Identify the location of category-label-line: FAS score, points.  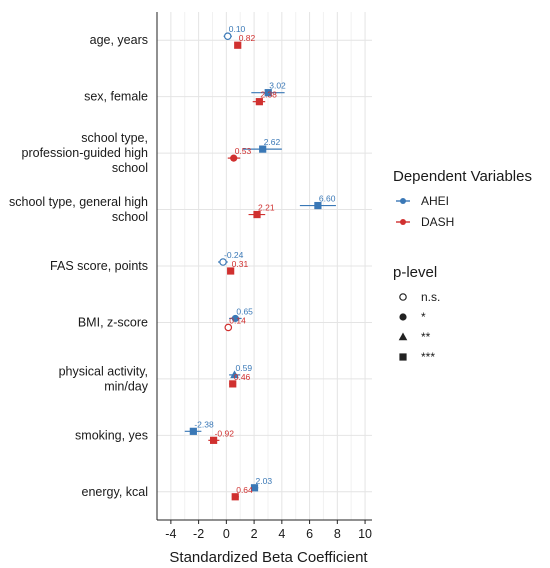
(99, 266).